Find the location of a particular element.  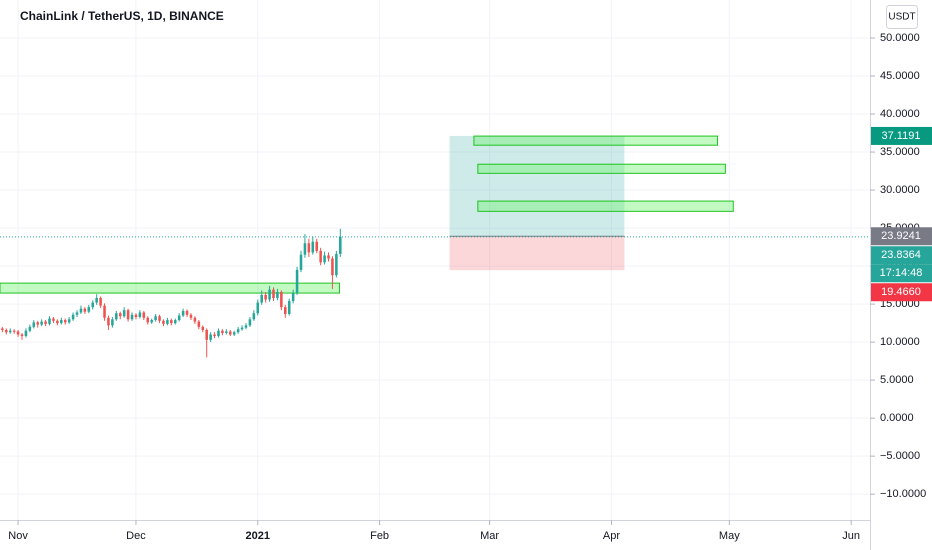

target-price-label-bg is located at coordinates (901, 135).